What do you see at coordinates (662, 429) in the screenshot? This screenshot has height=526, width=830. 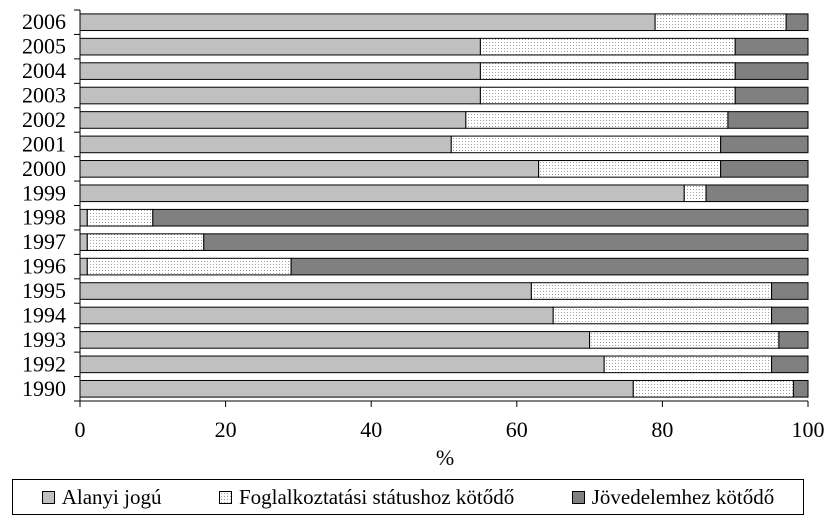 I see `x-tick-label-80: 80` at bounding box center [662, 429].